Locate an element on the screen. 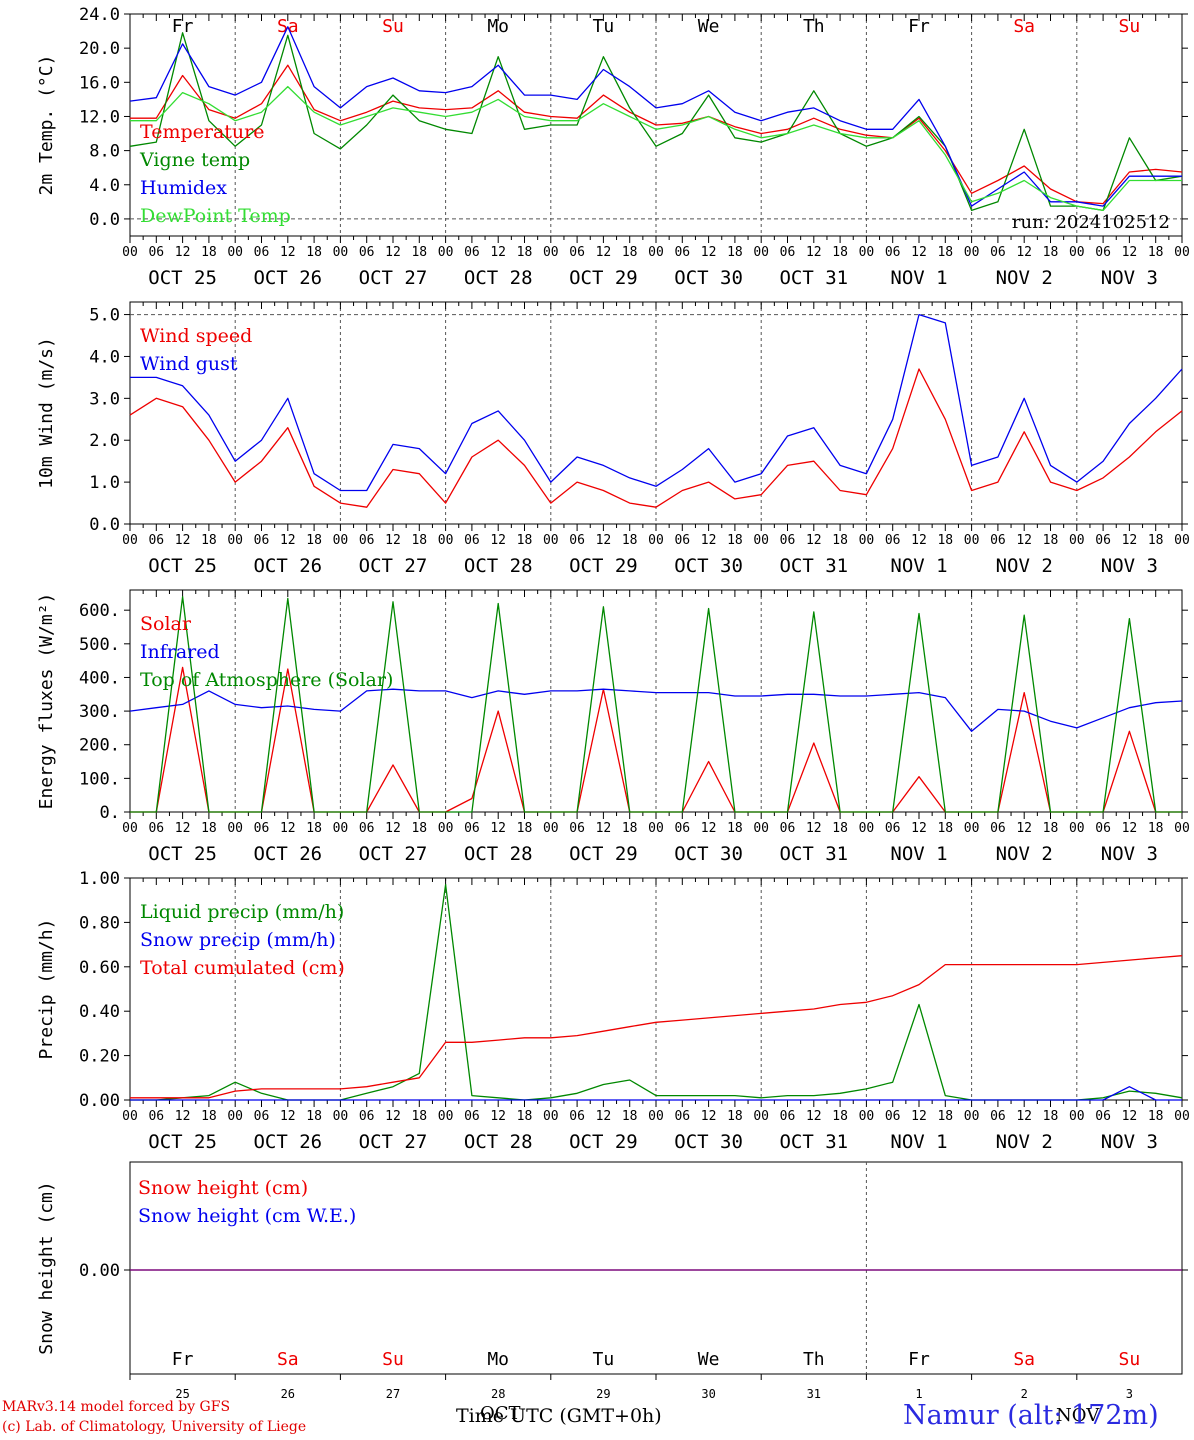  day-number-label: 31 is located at coordinates (814, 1394).